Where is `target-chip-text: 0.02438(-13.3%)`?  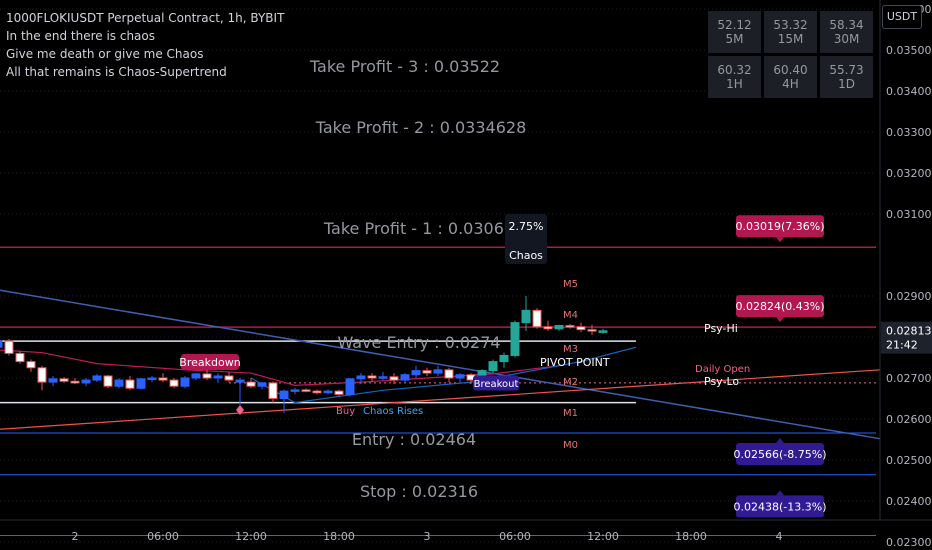
target-chip-text: 0.02438(-13.3%) is located at coordinates (780, 506).